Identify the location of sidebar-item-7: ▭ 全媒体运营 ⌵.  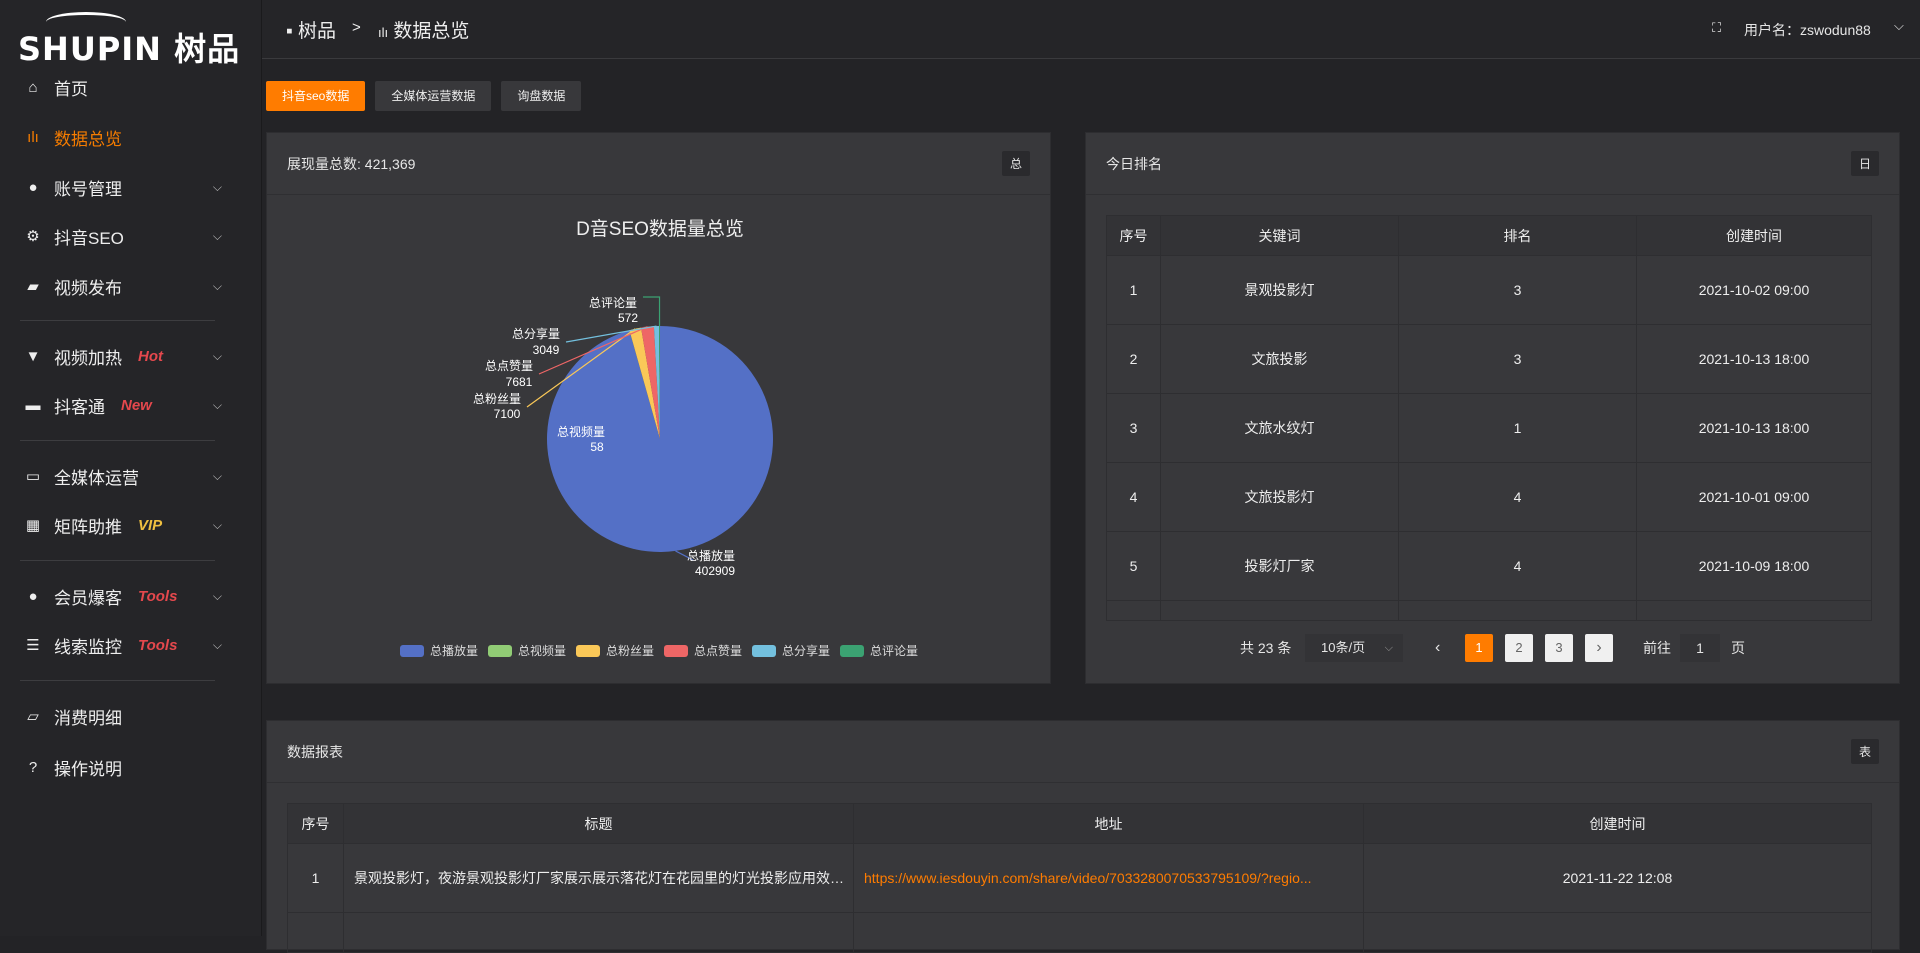
(131, 476).